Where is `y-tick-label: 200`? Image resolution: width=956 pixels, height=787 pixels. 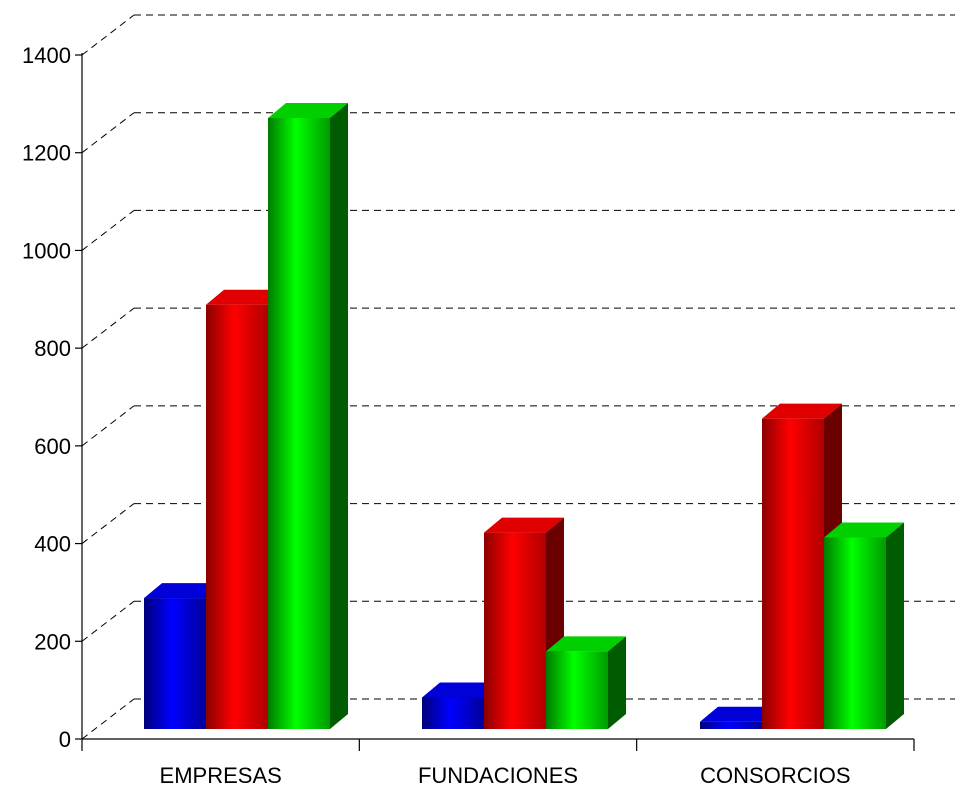 y-tick-label: 200 is located at coordinates (52, 641).